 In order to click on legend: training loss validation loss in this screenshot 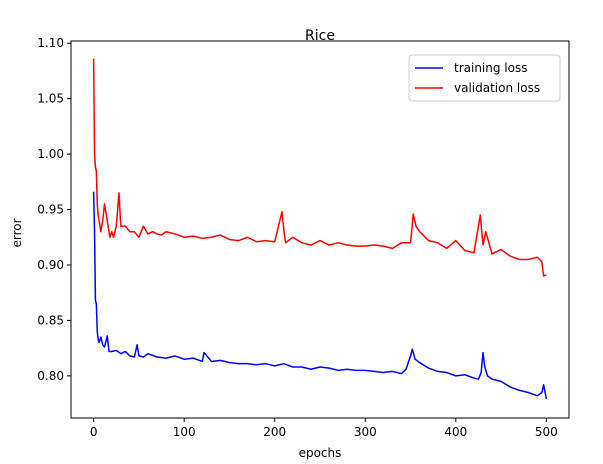, I will do `click(484, 78)`.